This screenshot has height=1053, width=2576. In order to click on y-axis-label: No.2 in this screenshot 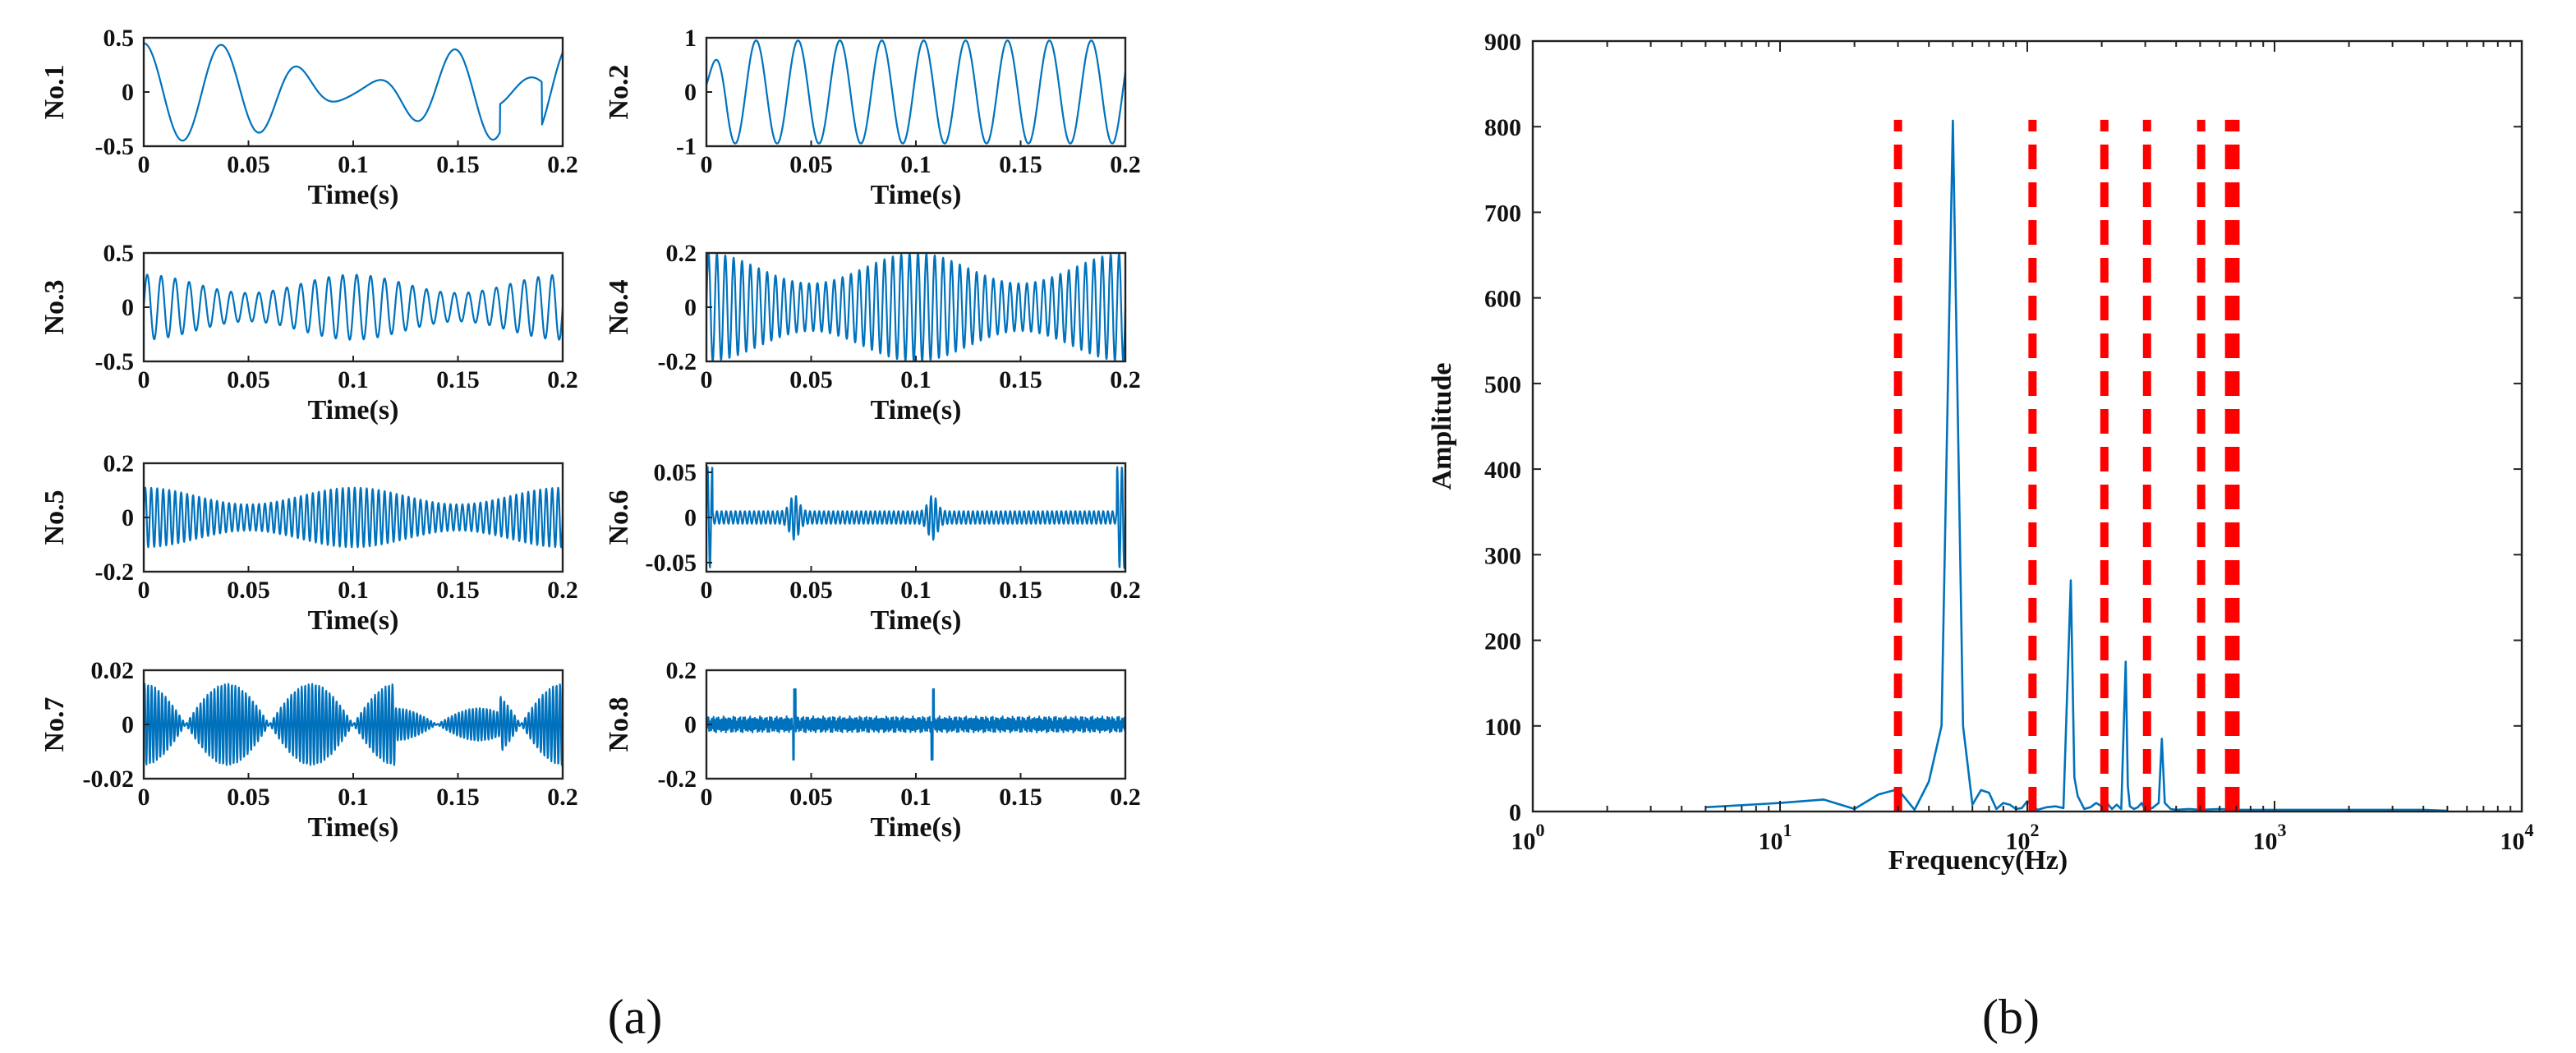, I will do `click(619, 91)`.